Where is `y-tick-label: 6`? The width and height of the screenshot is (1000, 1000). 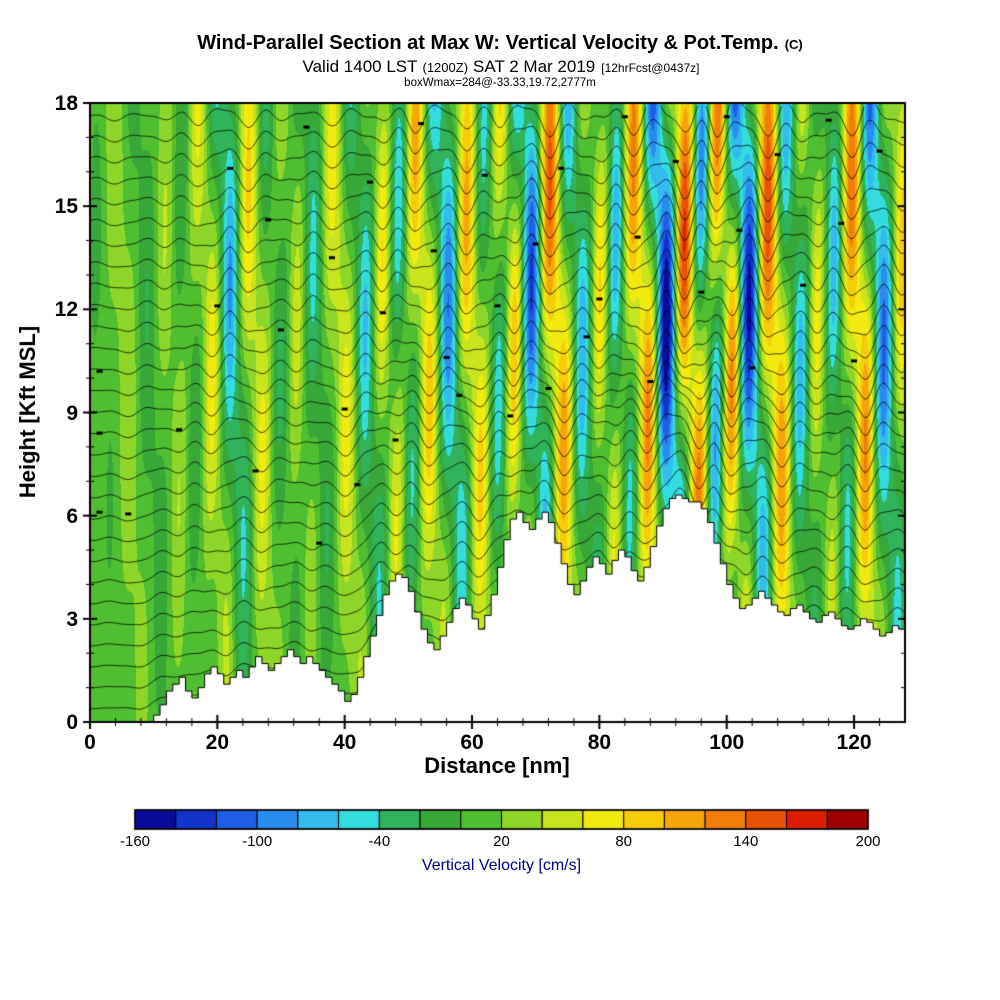 y-tick-label: 6 is located at coordinates (72, 516).